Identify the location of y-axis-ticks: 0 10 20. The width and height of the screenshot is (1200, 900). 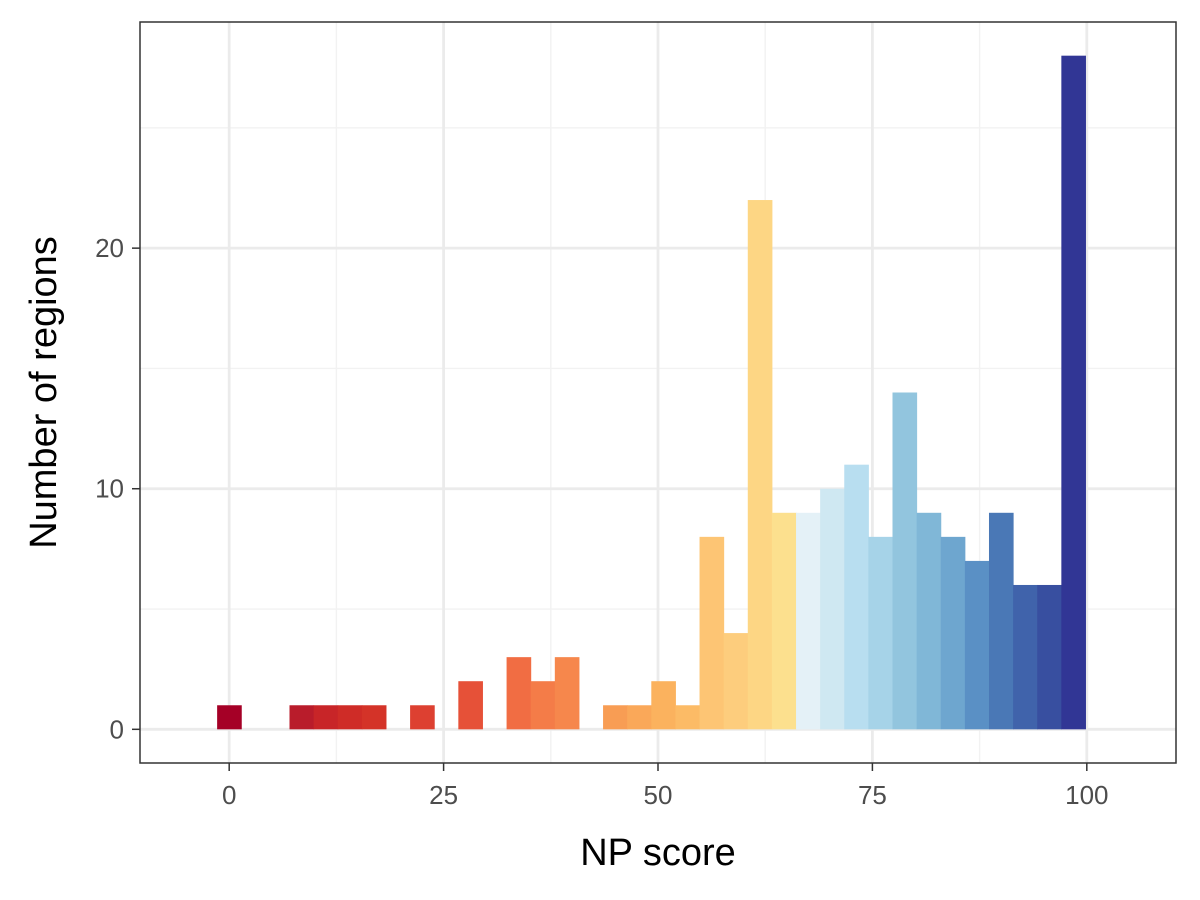
(117, 488).